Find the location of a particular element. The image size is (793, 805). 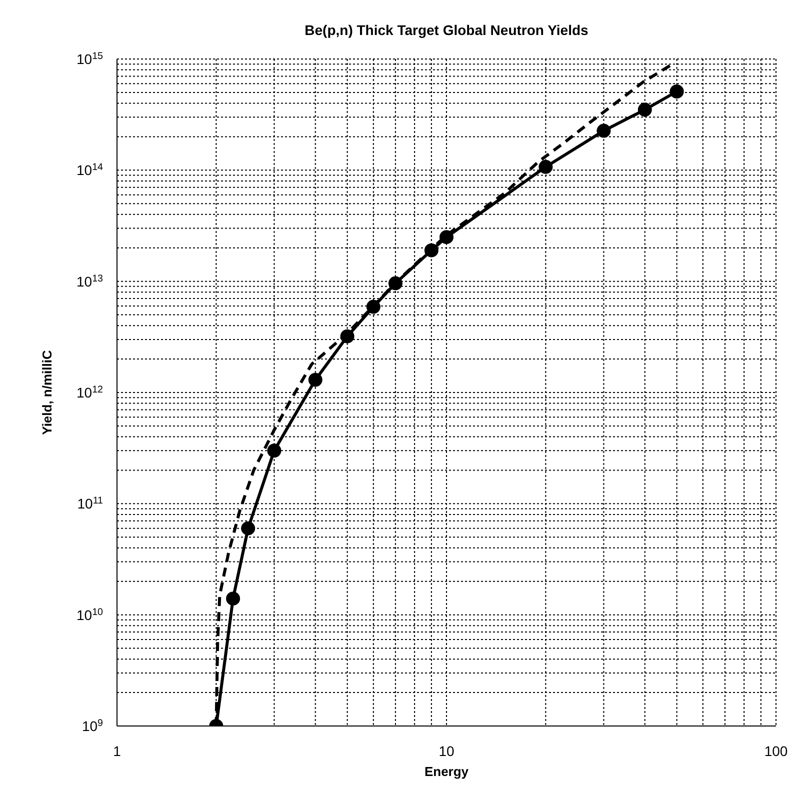

x-tick-label: 1 is located at coordinates (117, 750).